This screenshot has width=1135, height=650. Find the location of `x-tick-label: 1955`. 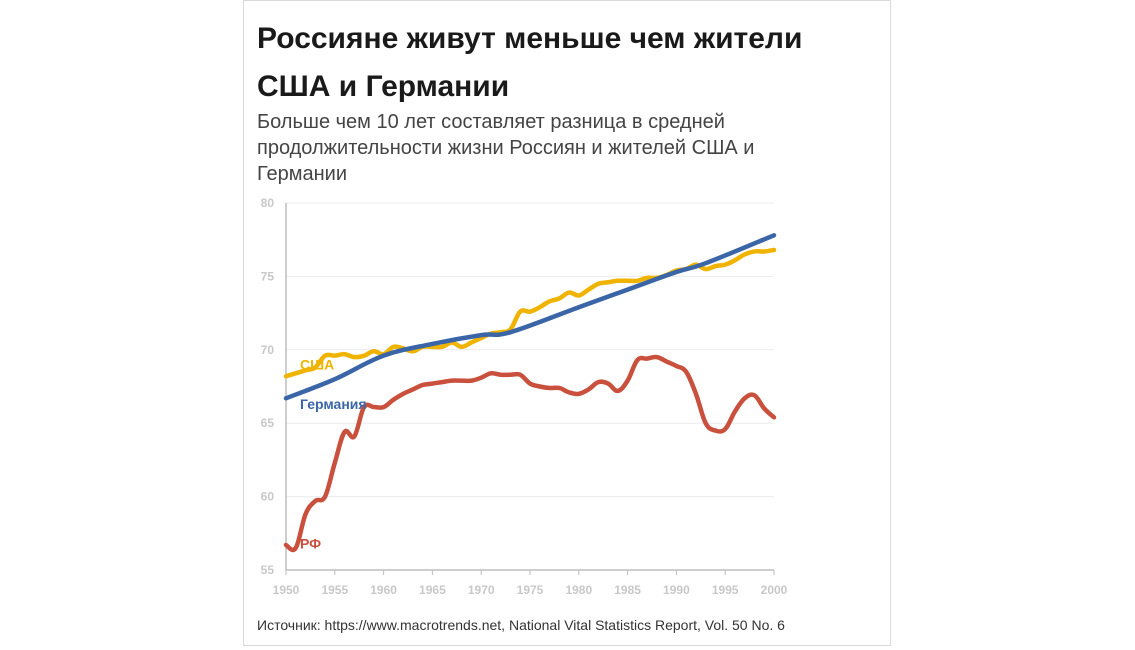

x-tick-label: 1955 is located at coordinates (334, 590).